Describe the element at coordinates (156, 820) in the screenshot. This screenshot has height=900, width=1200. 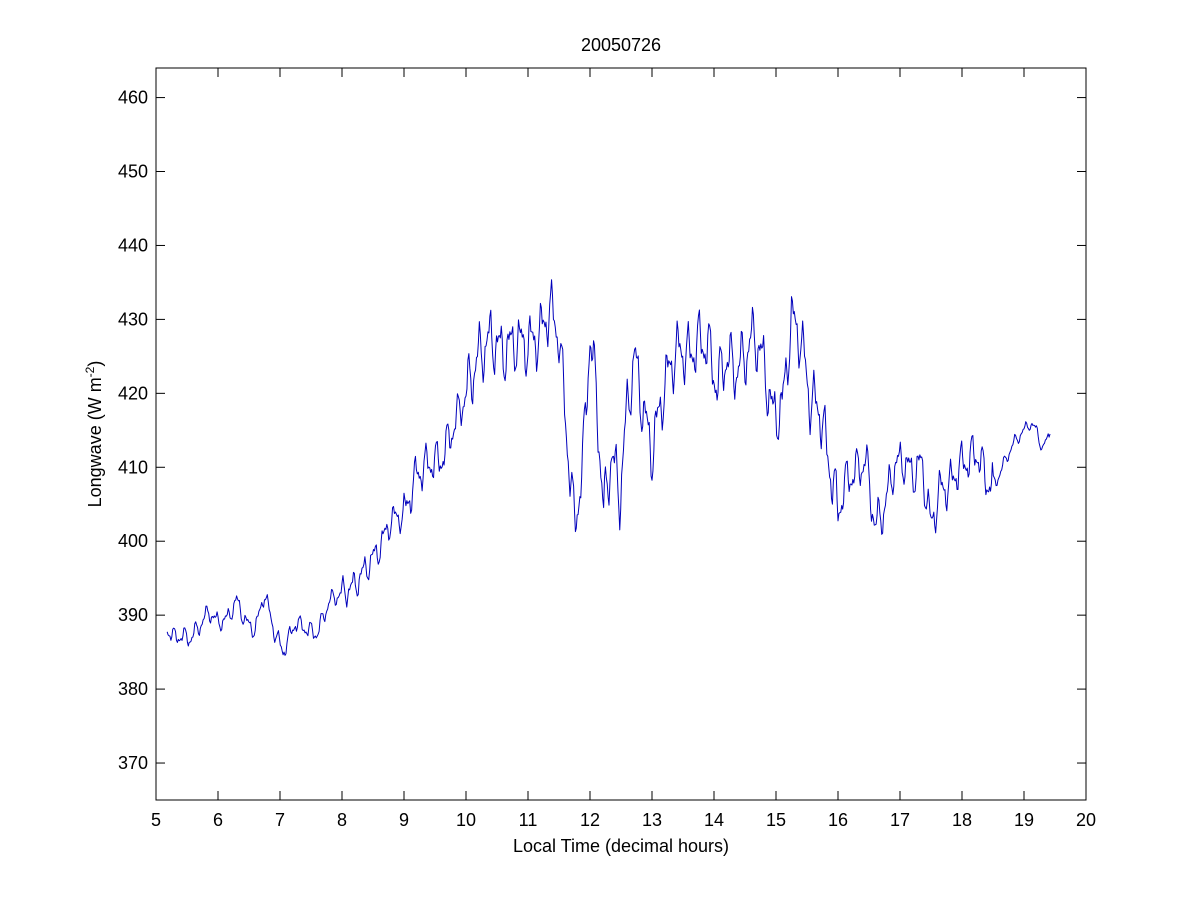
I see `x-tick-label: 5` at that location.